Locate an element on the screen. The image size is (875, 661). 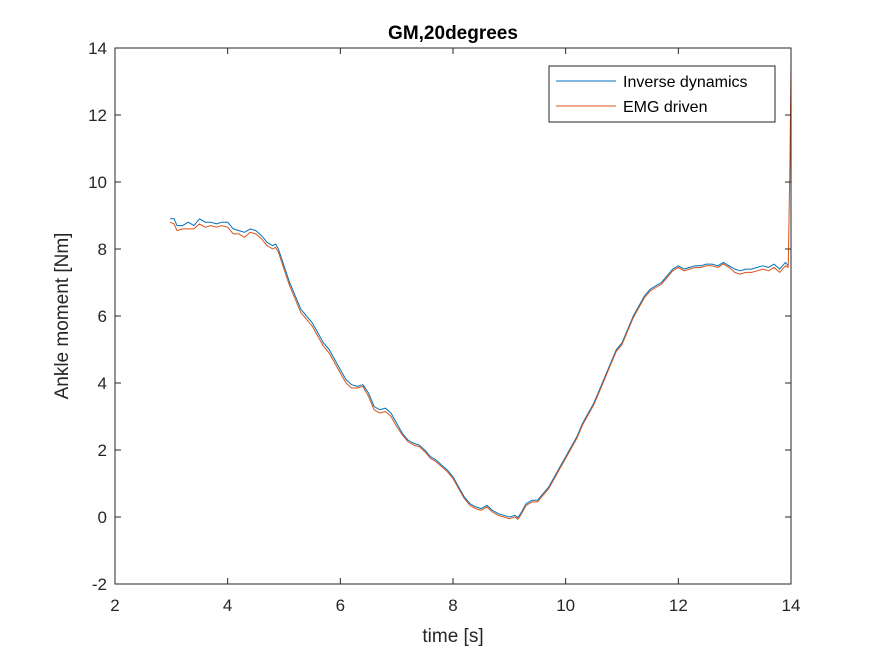
y-tick-label: 6 is located at coordinates (102, 316).